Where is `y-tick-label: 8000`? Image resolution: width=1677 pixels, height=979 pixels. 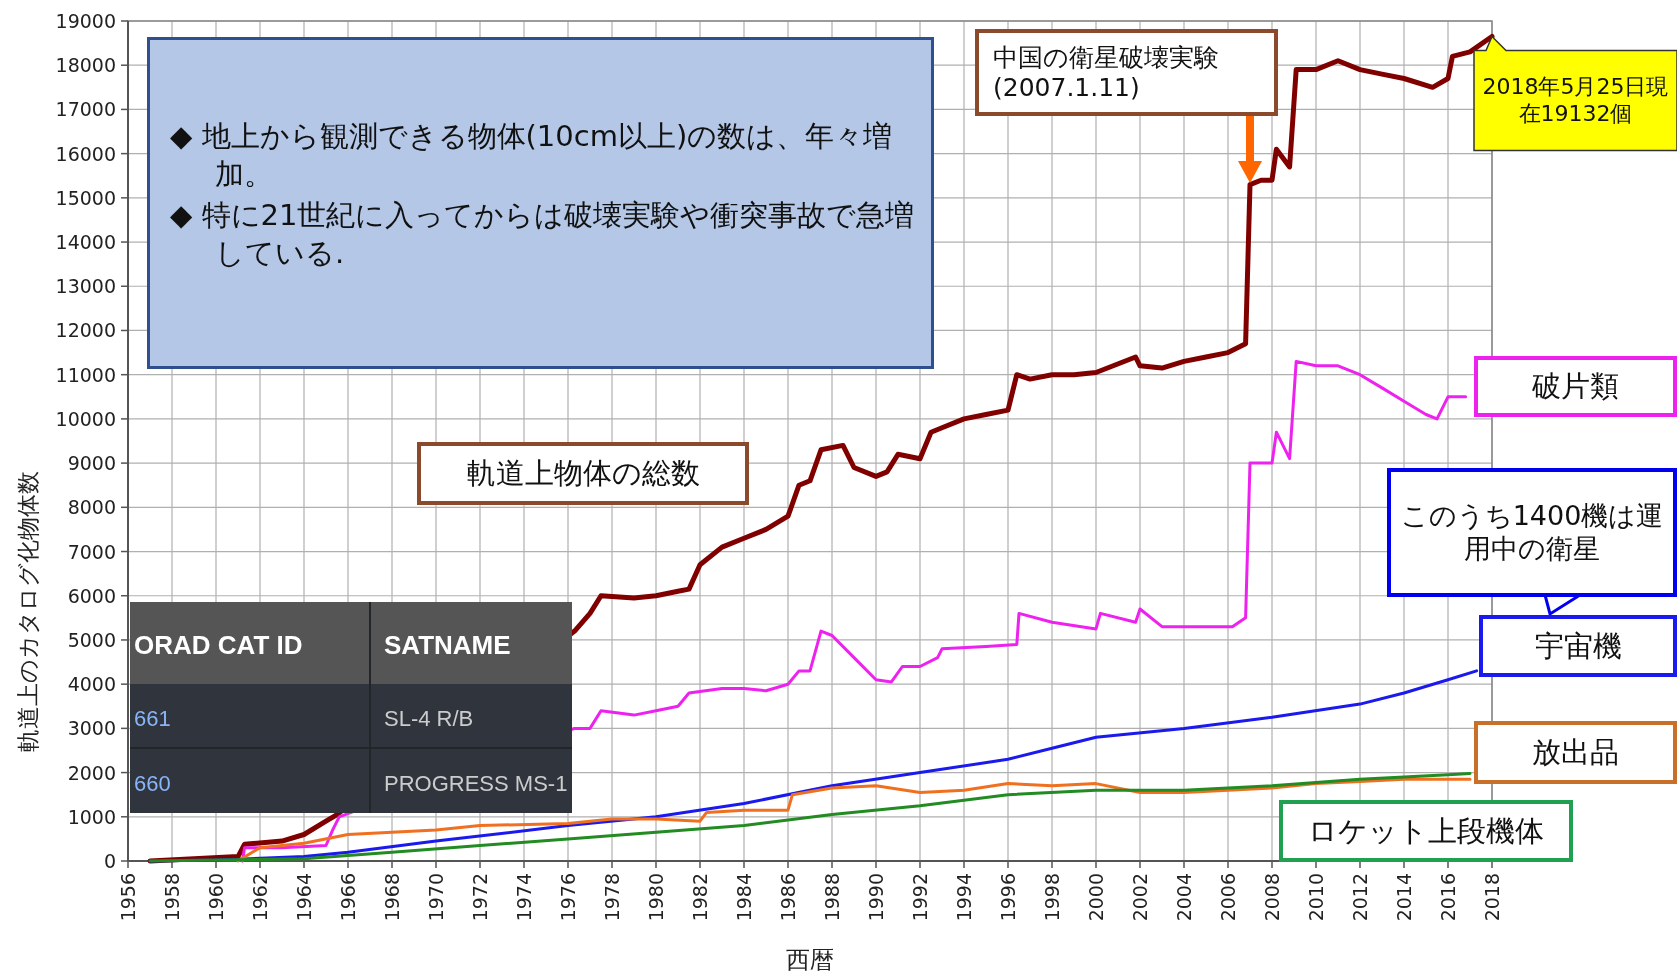
y-tick-label: 8000 is located at coordinates (91, 507).